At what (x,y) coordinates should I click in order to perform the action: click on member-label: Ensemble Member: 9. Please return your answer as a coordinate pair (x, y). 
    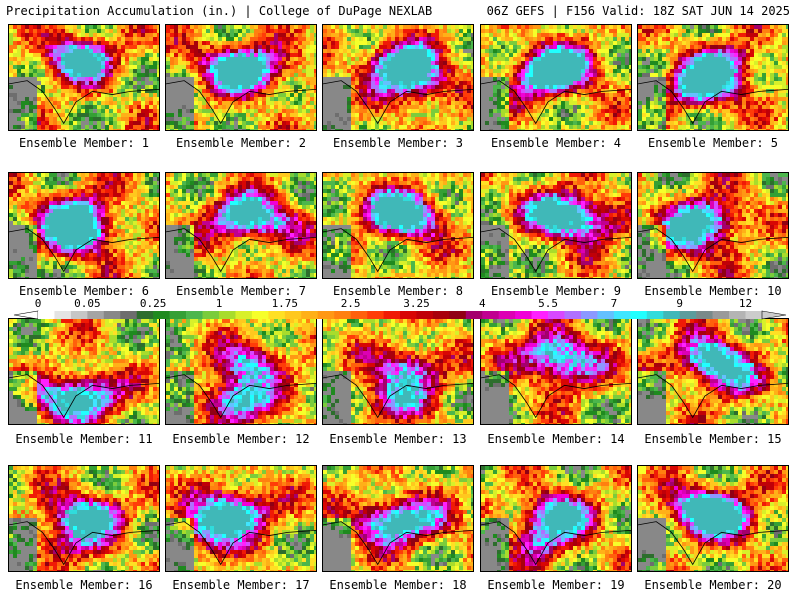
    Looking at the image, I should click on (556, 291).